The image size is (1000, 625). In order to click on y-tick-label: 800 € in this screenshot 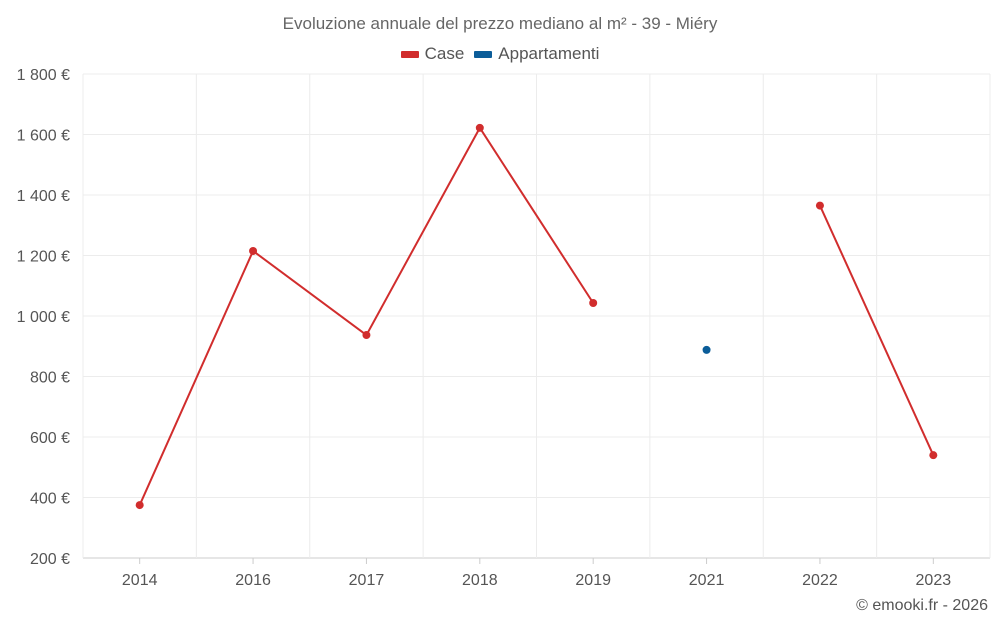, I will do `click(50, 378)`.